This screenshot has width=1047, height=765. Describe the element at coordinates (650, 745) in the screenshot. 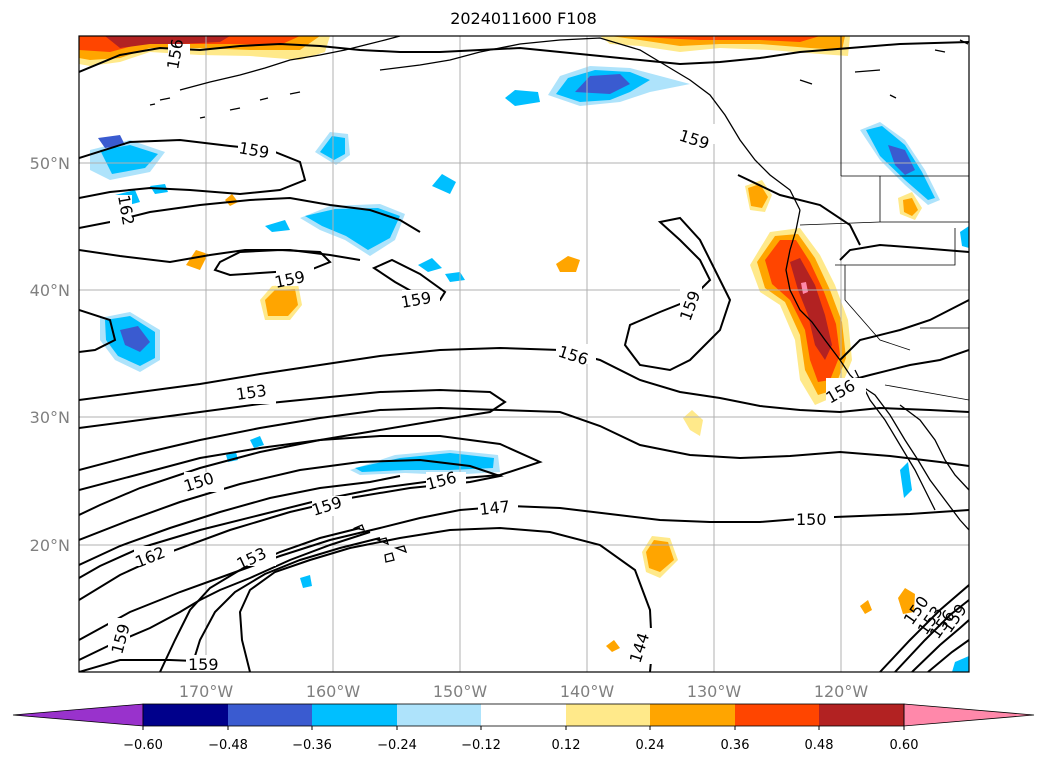

I see `colorbar-tick-label: 0.24` at that location.